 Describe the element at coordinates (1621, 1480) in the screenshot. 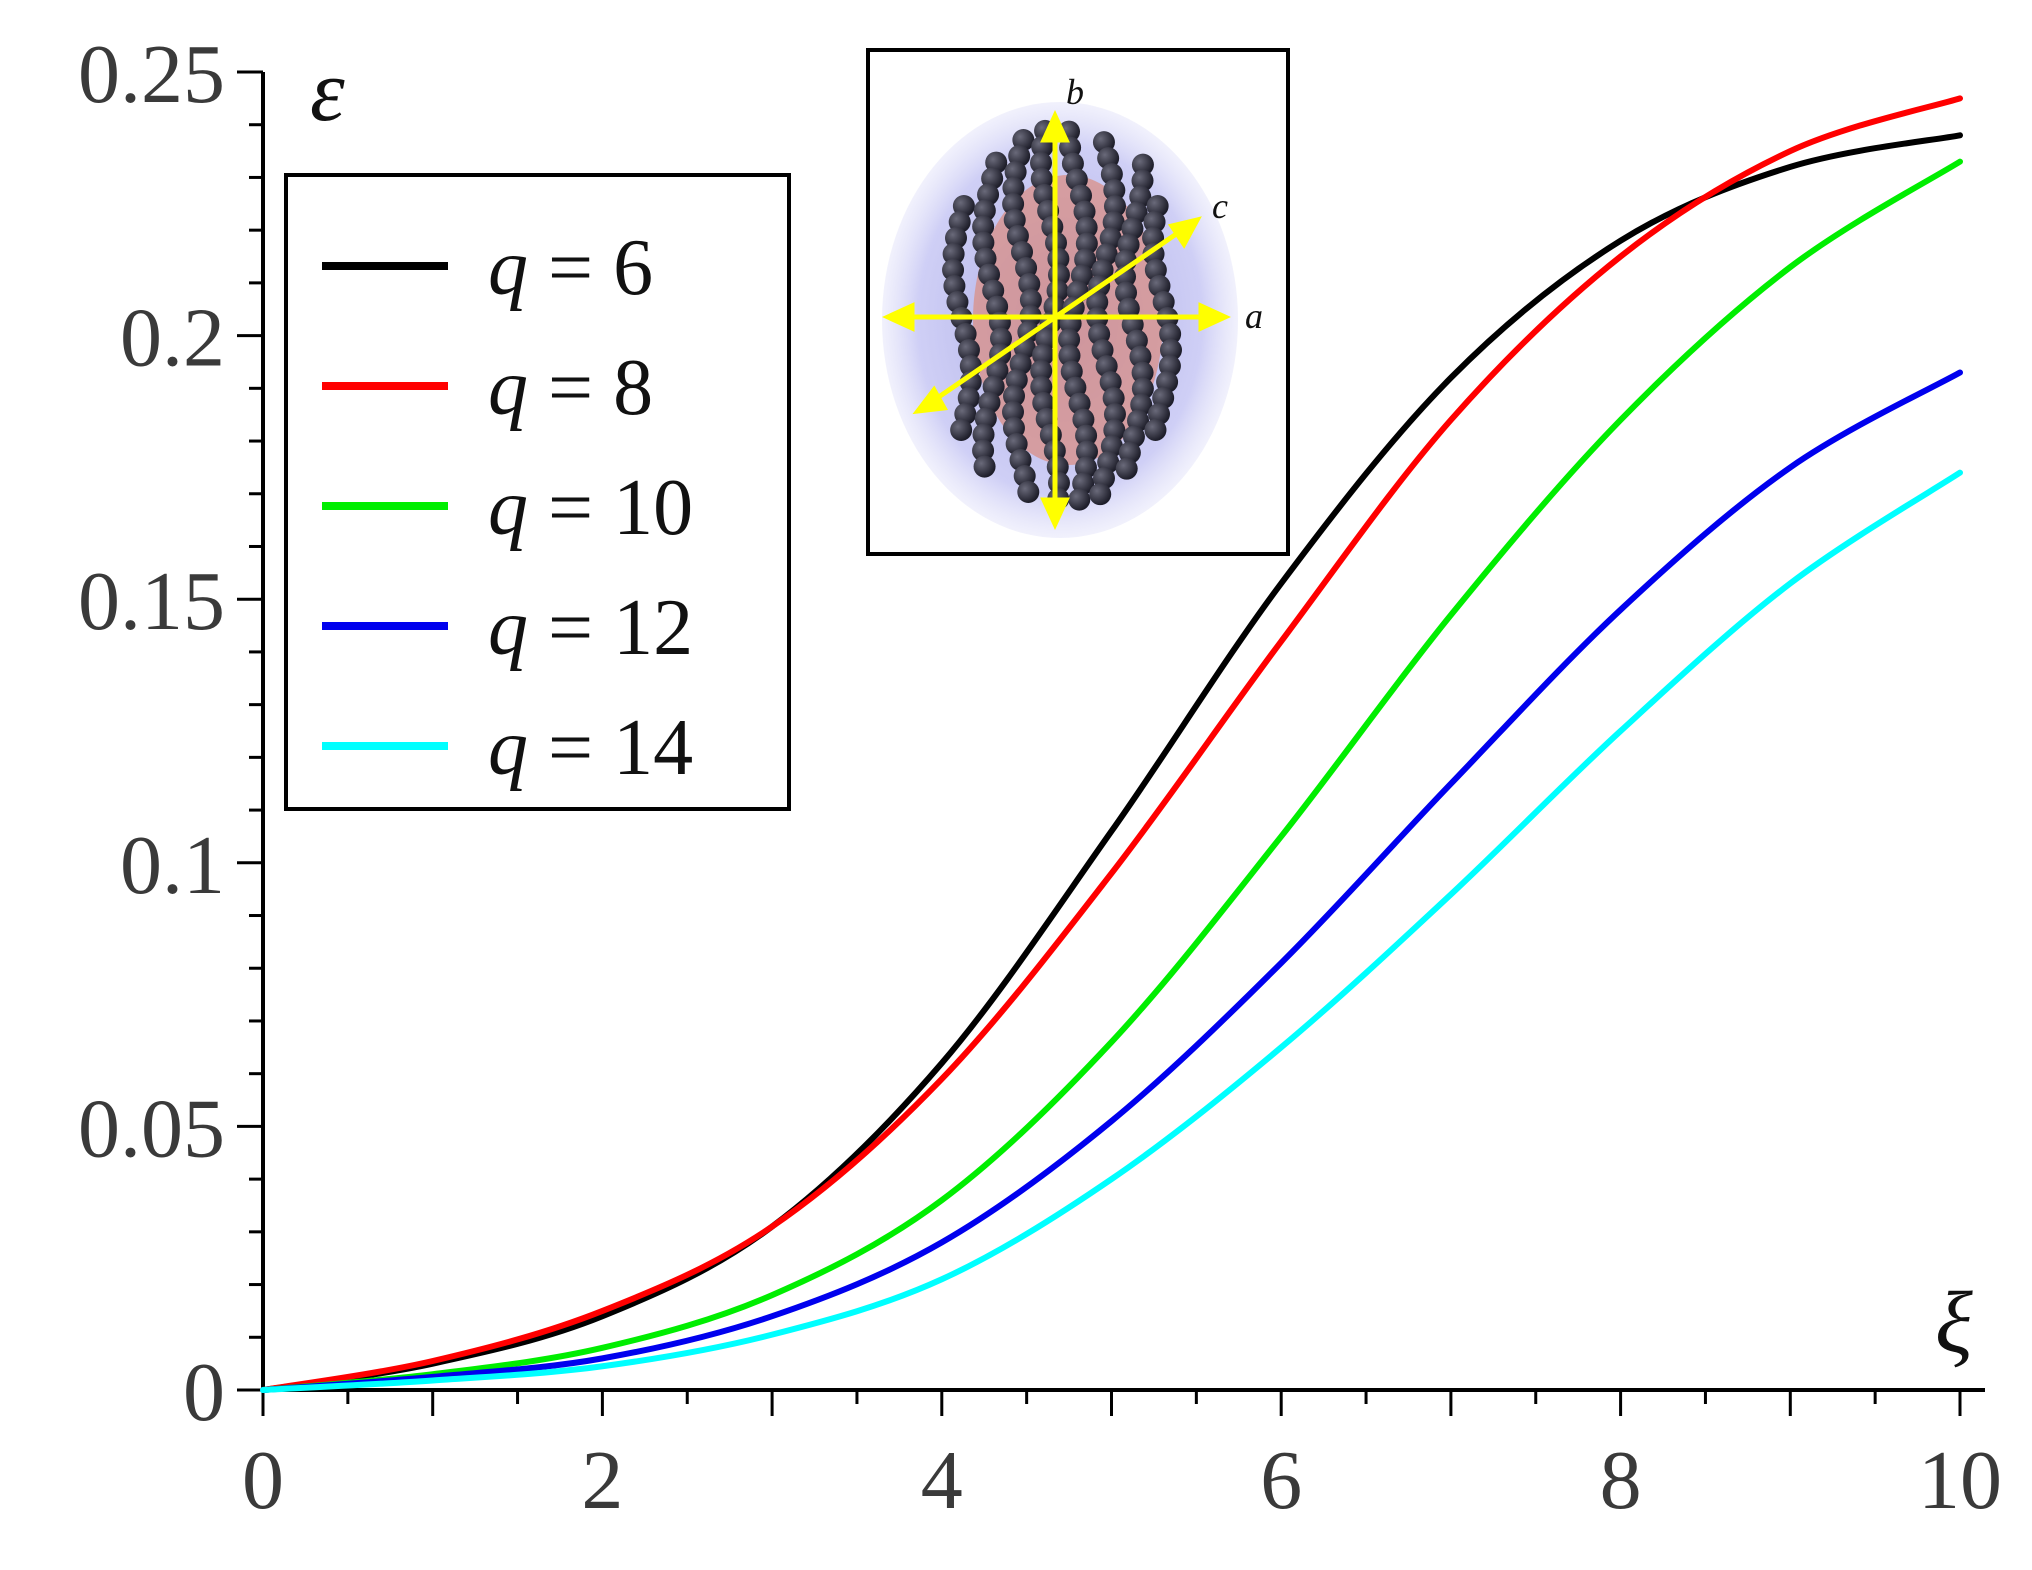

I see `x-tick-label: 8` at that location.